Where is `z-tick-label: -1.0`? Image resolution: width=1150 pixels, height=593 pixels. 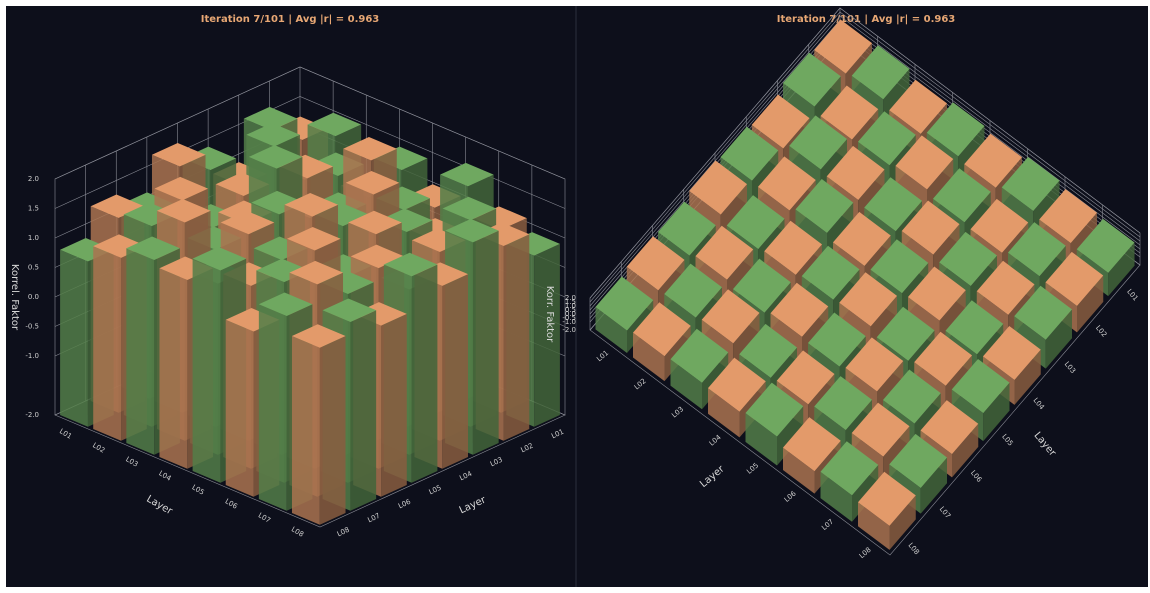 z-tick-label: -1.0 is located at coordinates (569, 322).